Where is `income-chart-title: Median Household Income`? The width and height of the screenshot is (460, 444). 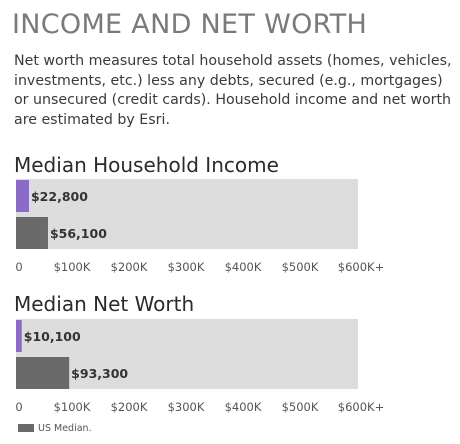
income-chart-title: Median Household Income is located at coordinates (146, 165).